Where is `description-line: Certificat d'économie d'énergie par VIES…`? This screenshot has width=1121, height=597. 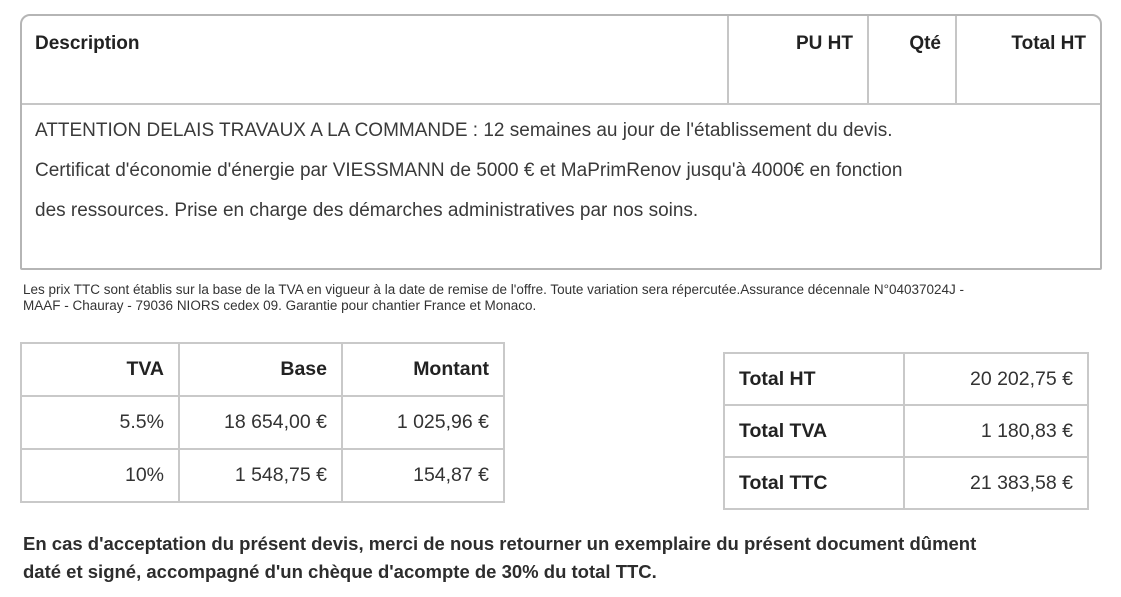 description-line: Certificat d'économie d'énergie par VIES… is located at coordinates (469, 170).